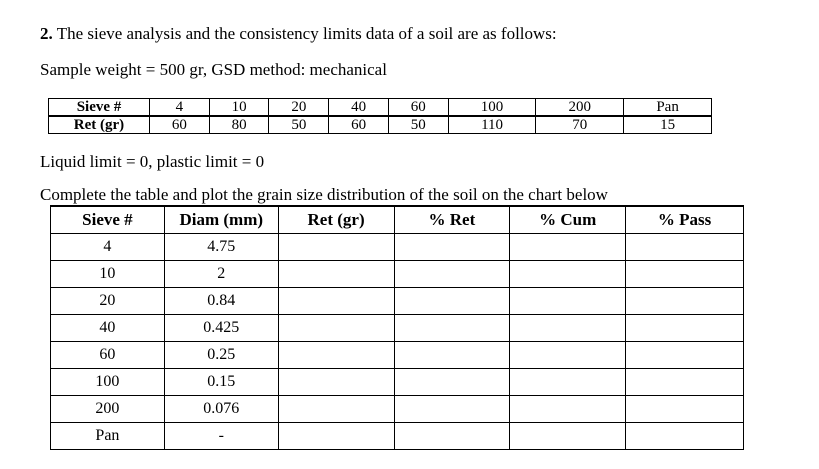 This screenshot has width=819, height=469. Describe the element at coordinates (221, 274) in the screenshot. I see `diameter-cell: 2` at that location.